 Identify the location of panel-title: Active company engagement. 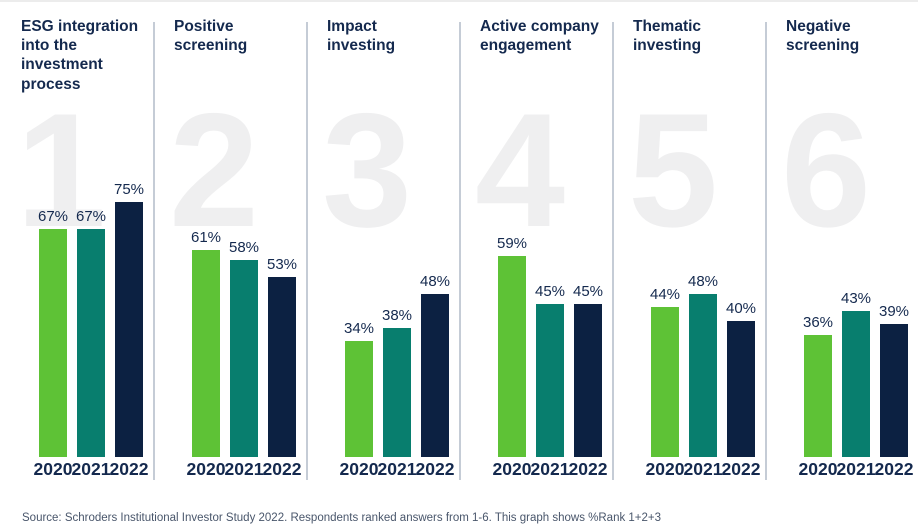
(539, 36).